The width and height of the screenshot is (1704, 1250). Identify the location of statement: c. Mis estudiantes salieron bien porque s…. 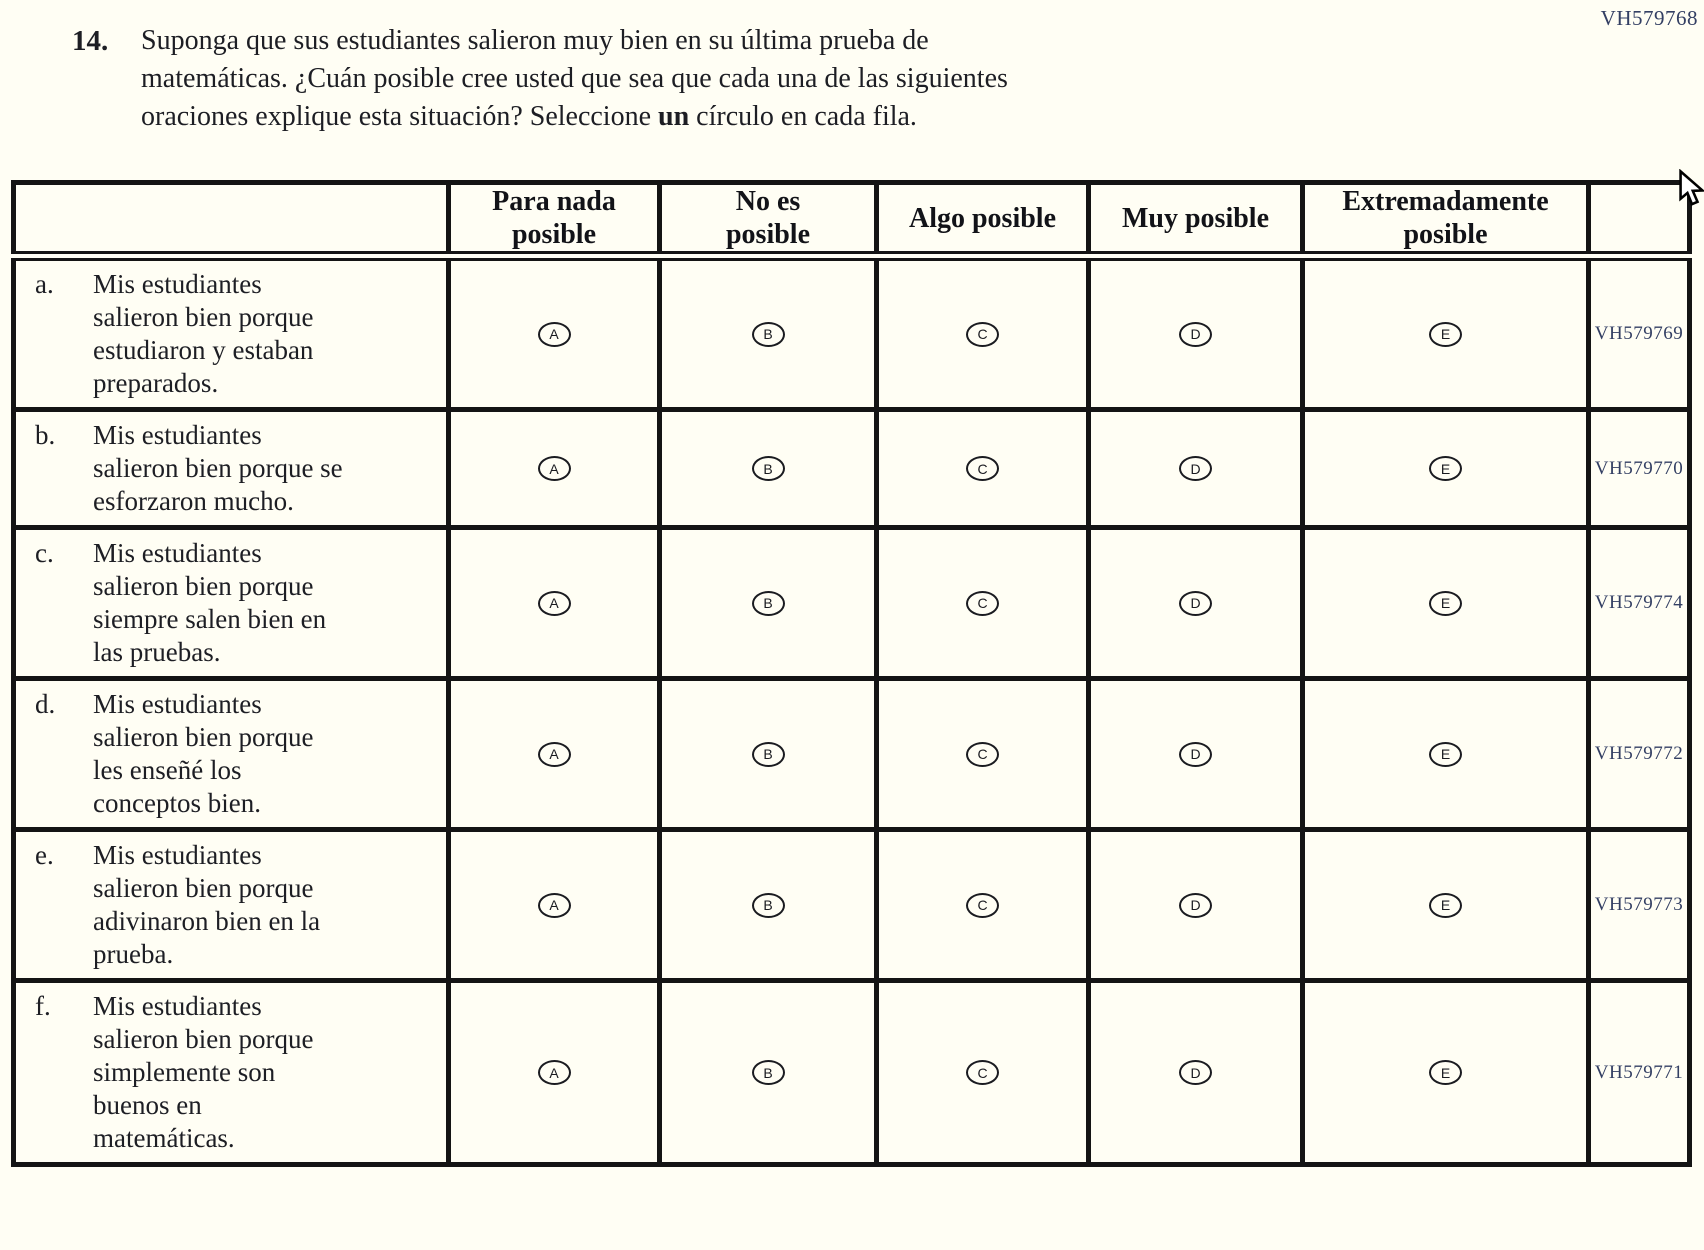
(231, 603).